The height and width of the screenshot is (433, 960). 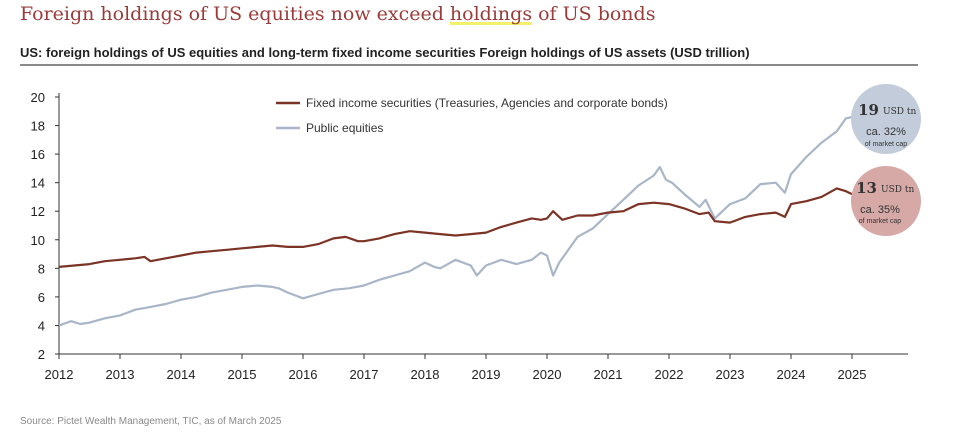 What do you see at coordinates (608, 374) in the screenshot?
I see `x-tick-label: 2021` at bounding box center [608, 374].